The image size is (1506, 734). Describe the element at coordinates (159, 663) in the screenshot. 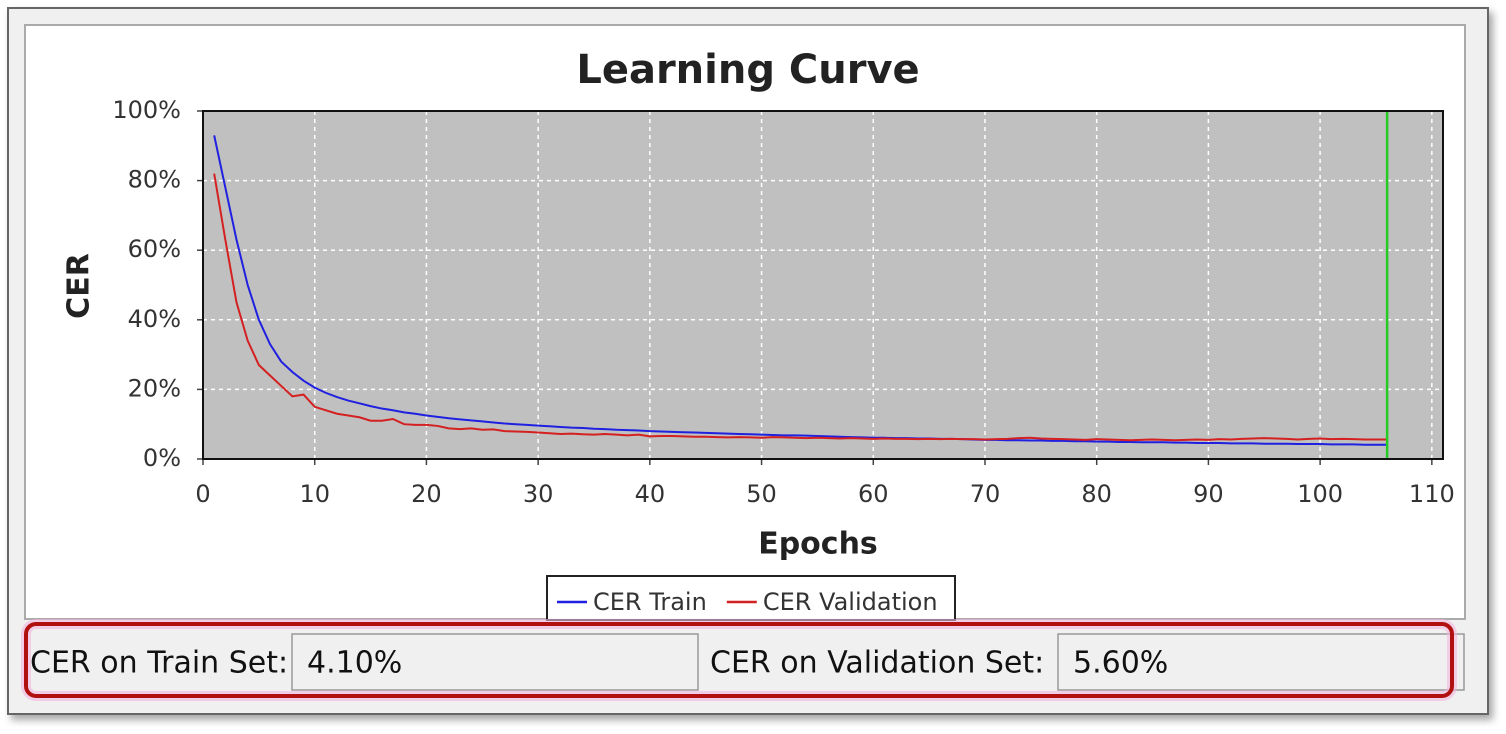

I see `train-label: CER on Train Set:` at that location.